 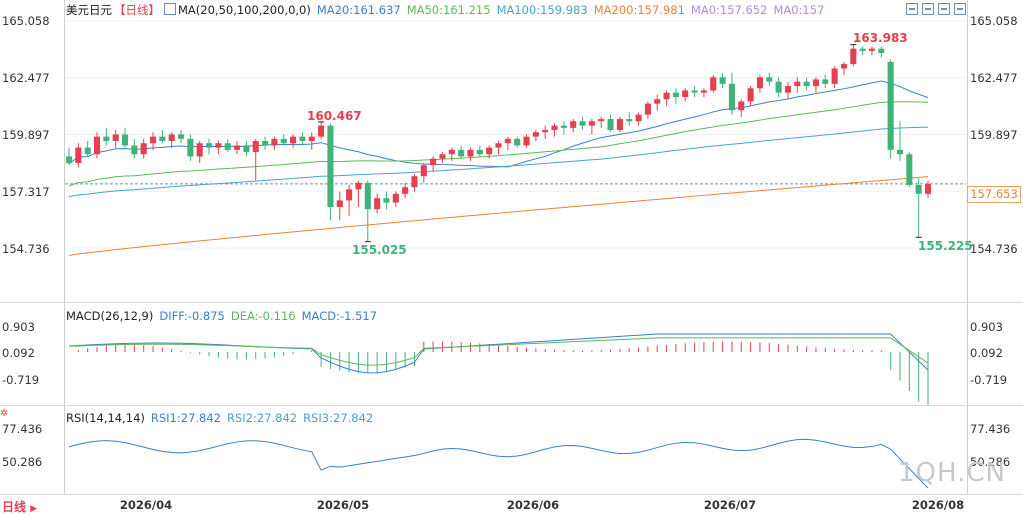 I want to click on high-annotation-1: 160.467, so click(x=334, y=116).